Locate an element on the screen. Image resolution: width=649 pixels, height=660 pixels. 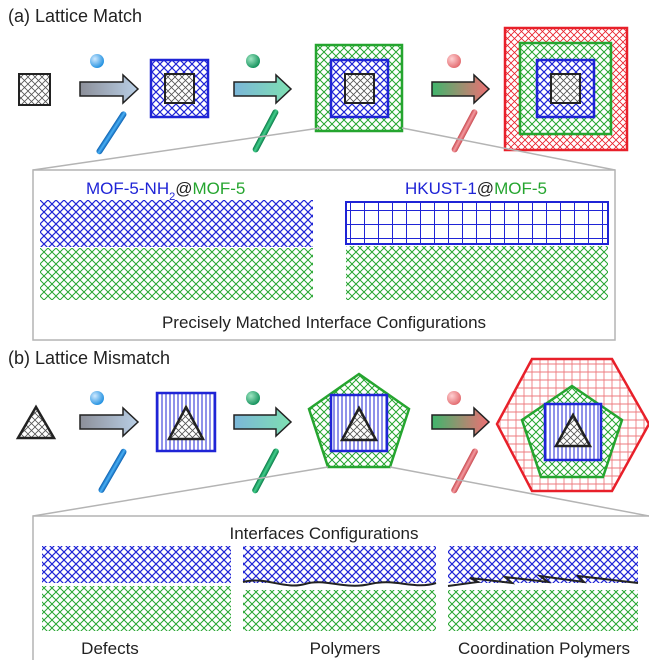
core-square-icon is located at coordinates (34, 89).